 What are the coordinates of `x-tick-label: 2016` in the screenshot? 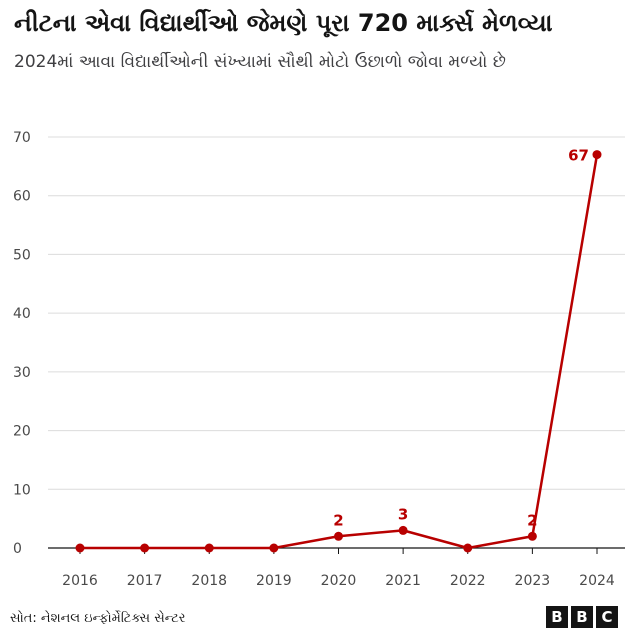 It's located at (80, 581).